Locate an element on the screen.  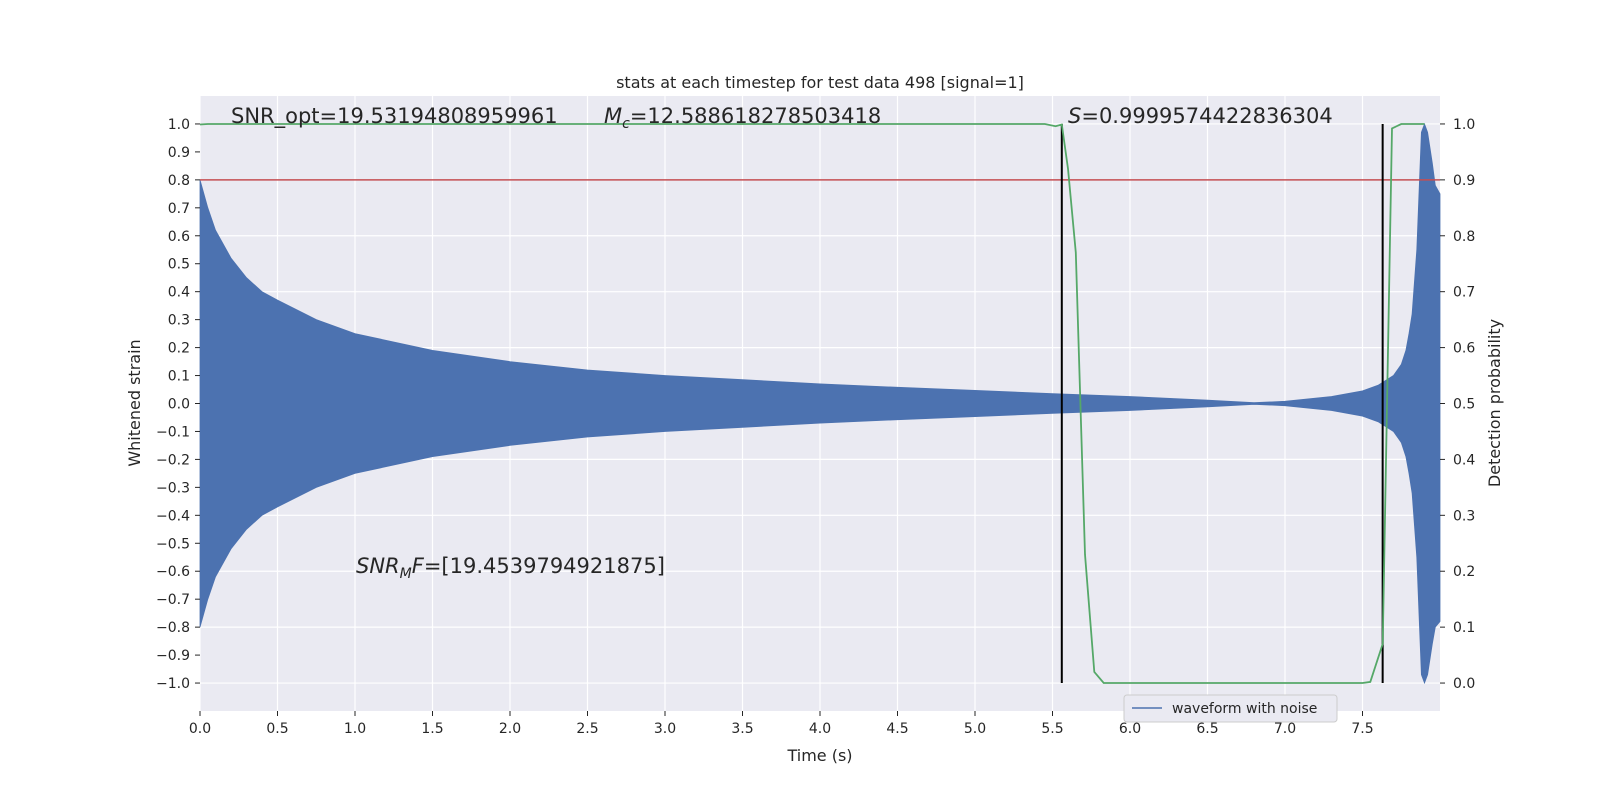
right-y-tick-label: 0.7 is located at coordinates (1464, 293).